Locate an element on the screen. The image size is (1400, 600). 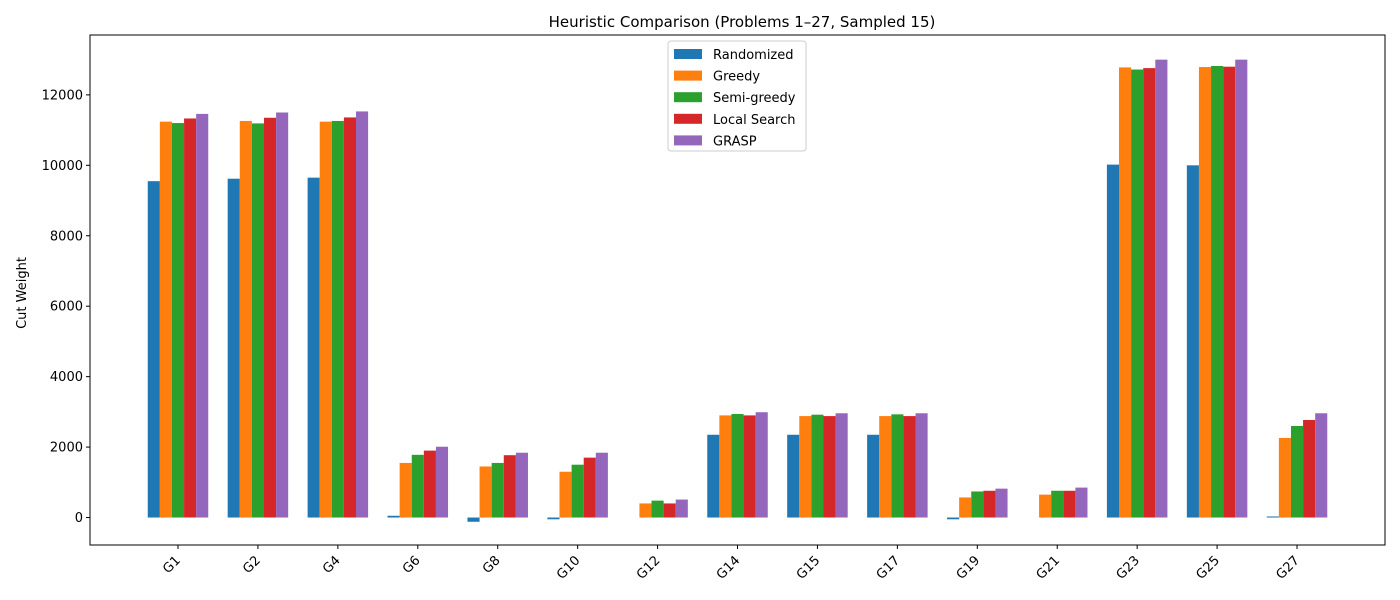
bar-semi-greedy-g17 is located at coordinates (897, 466).